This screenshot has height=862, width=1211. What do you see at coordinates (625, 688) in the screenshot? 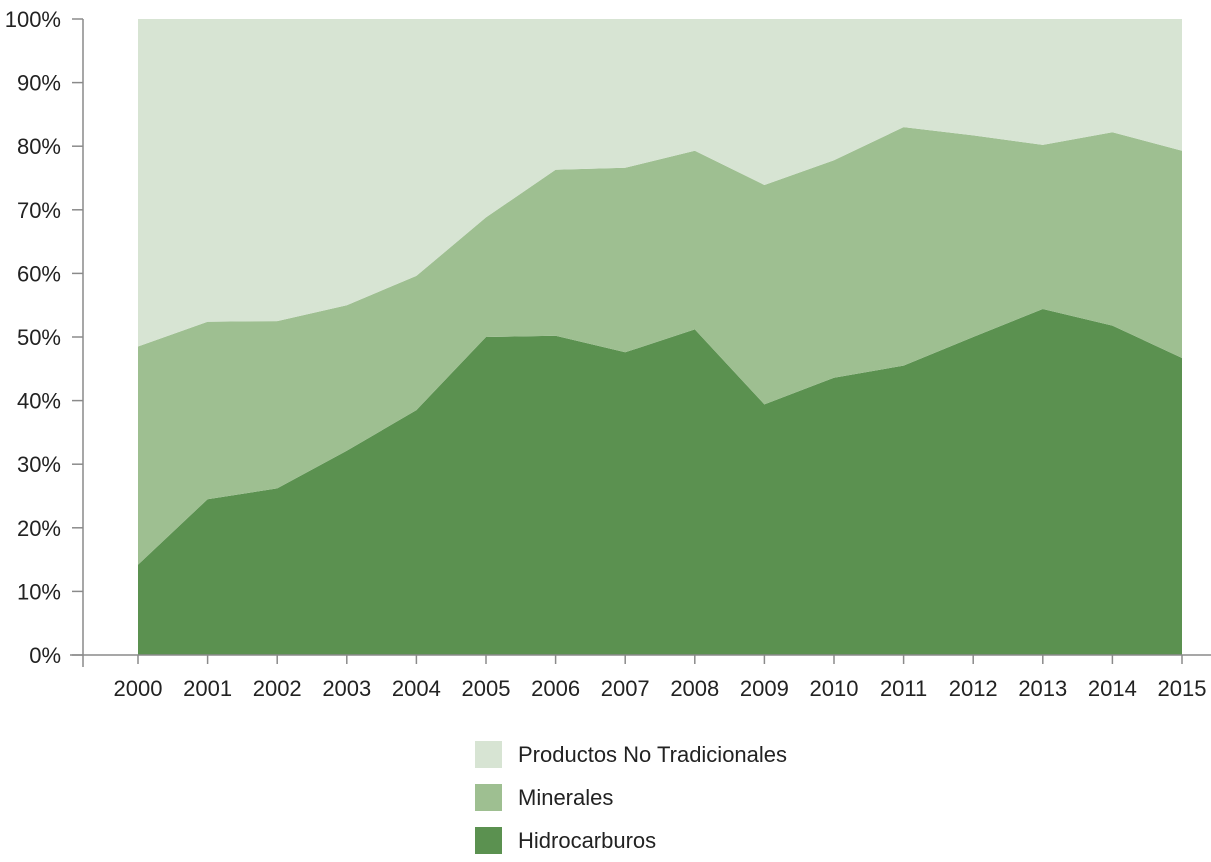
I see `x-tick-label: 2007` at bounding box center [625, 688].